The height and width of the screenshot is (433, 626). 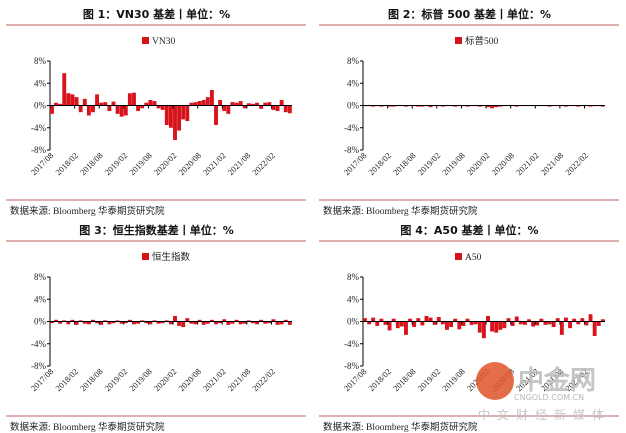 I want to click on x-tick-label: 2021/08, so click(x=239, y=379).